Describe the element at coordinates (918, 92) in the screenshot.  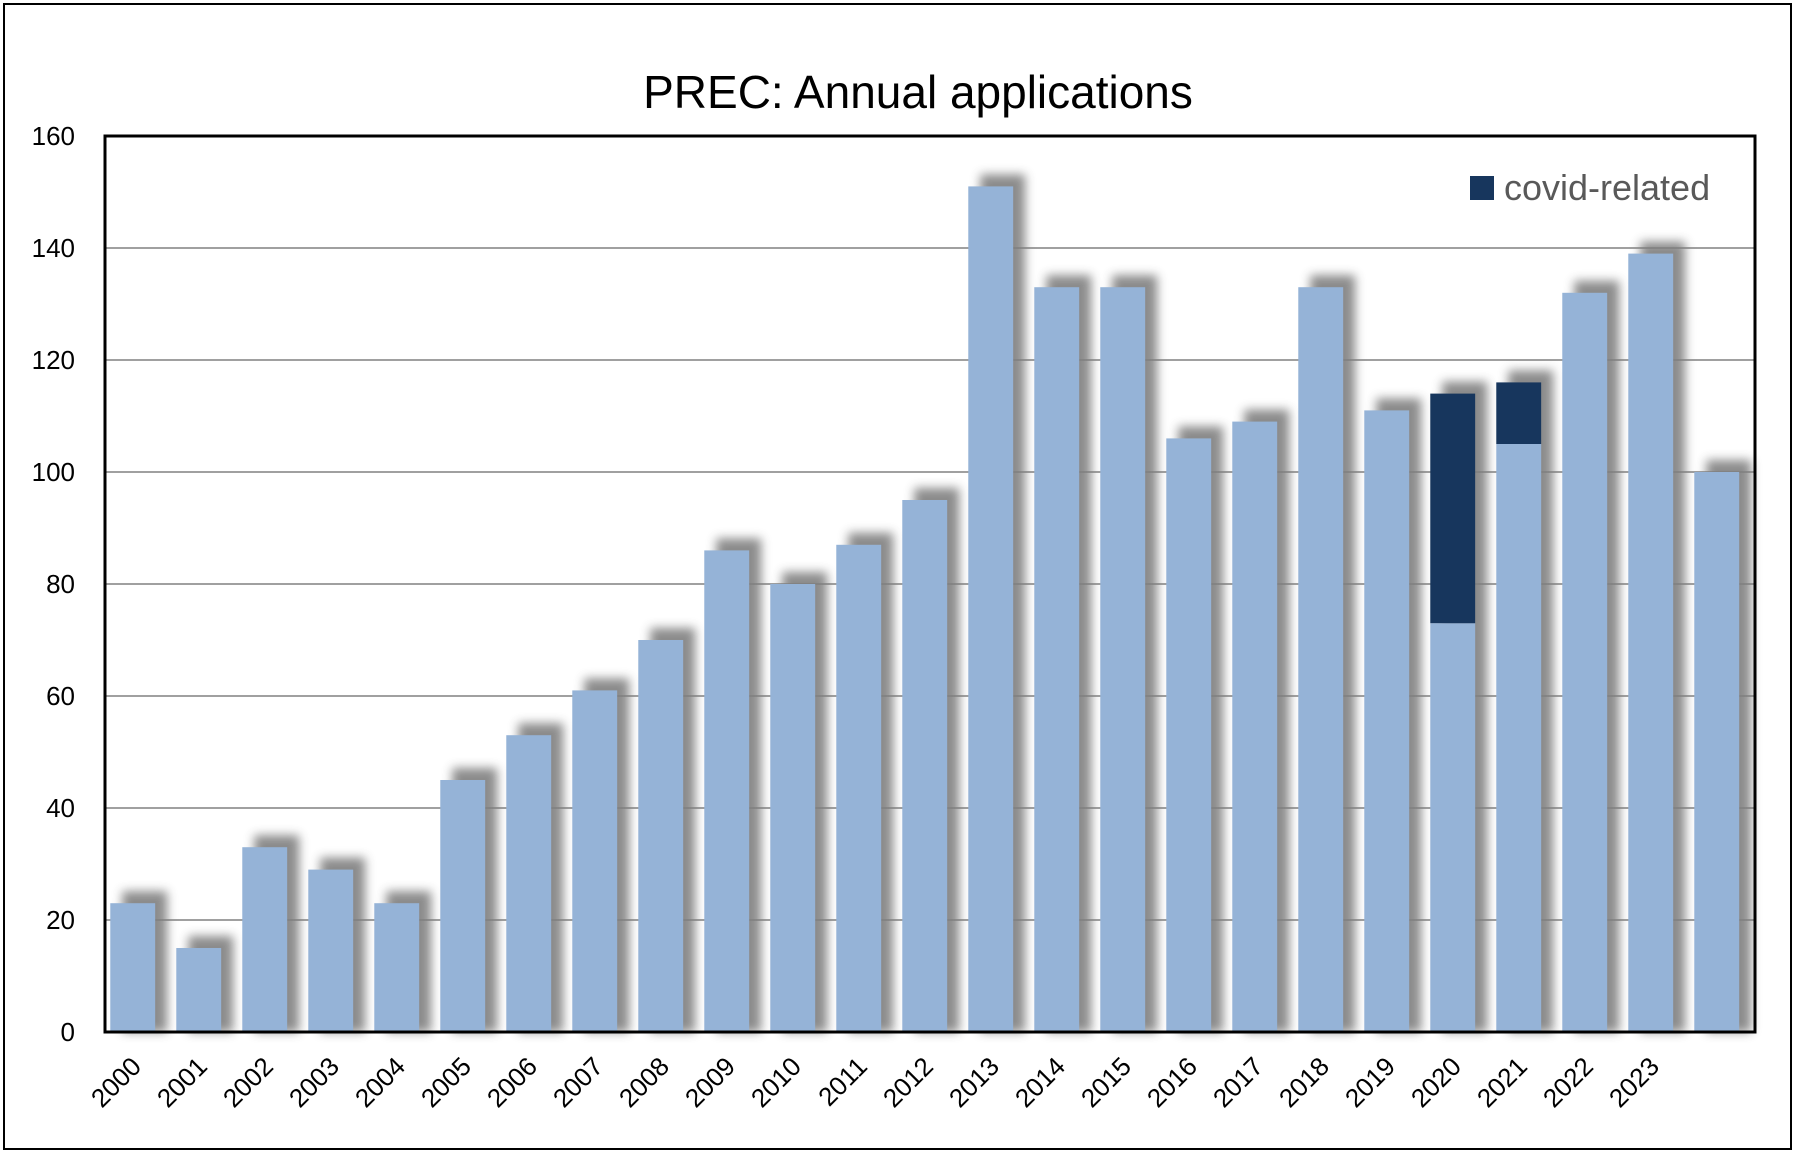
I see `chart-title: PREC: Annual applications` at that location.